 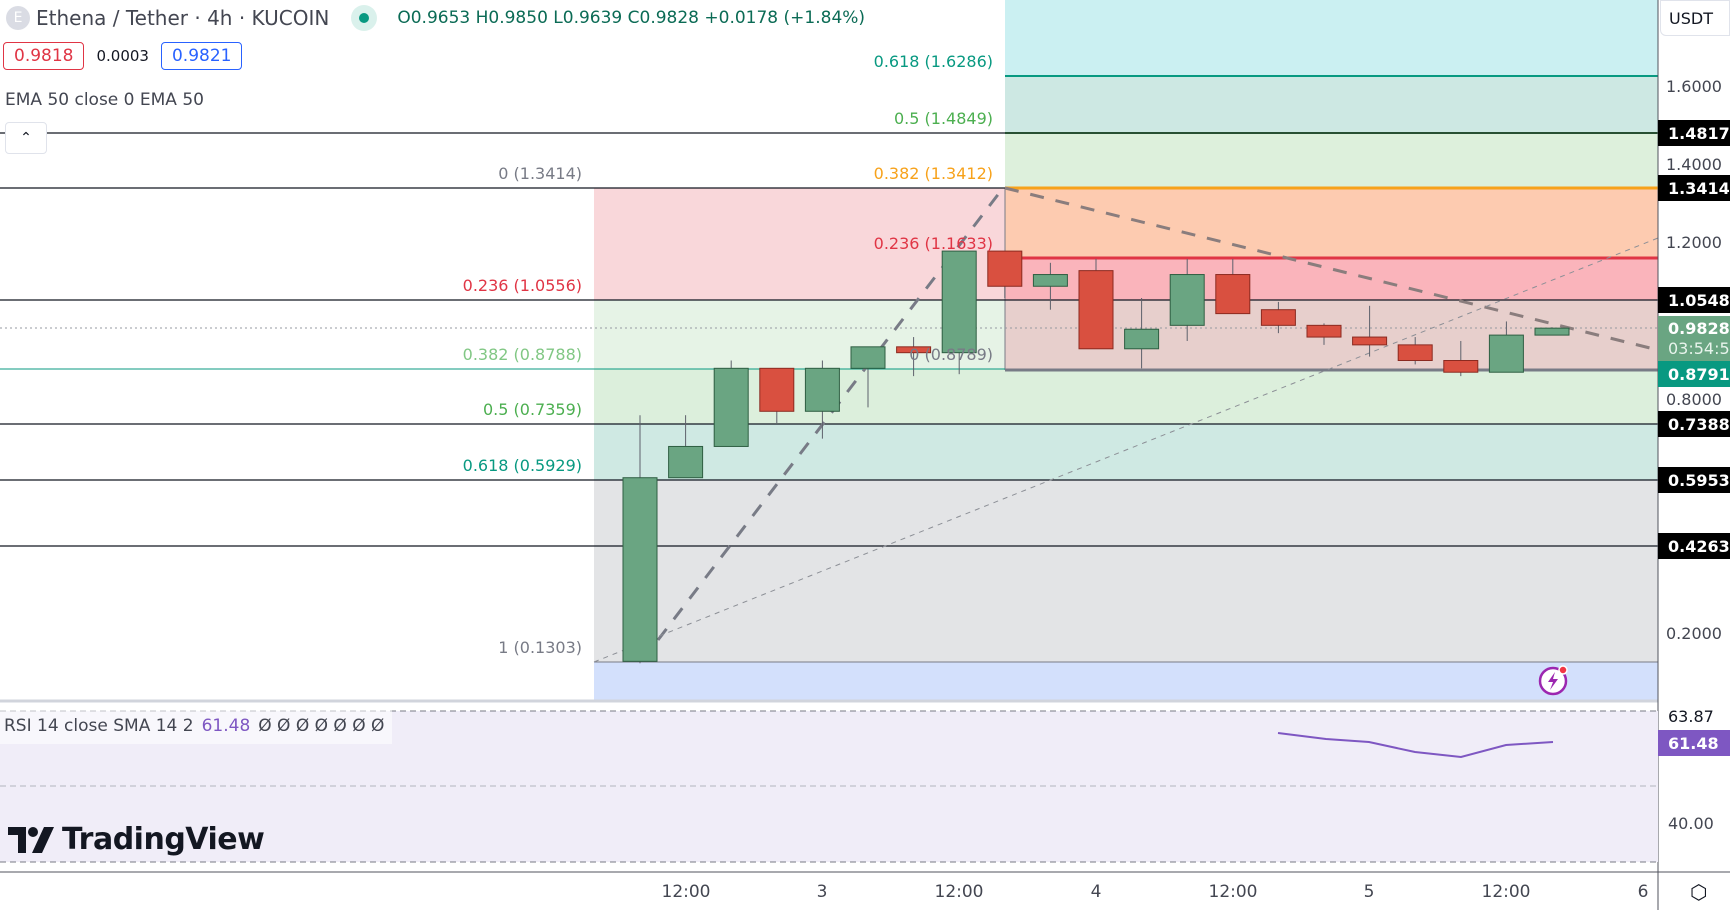 What do you see at coordinates (1694, 86) in the screenshot?
I see `price-tick: 1.6000` at bounding box center [1694, 86].